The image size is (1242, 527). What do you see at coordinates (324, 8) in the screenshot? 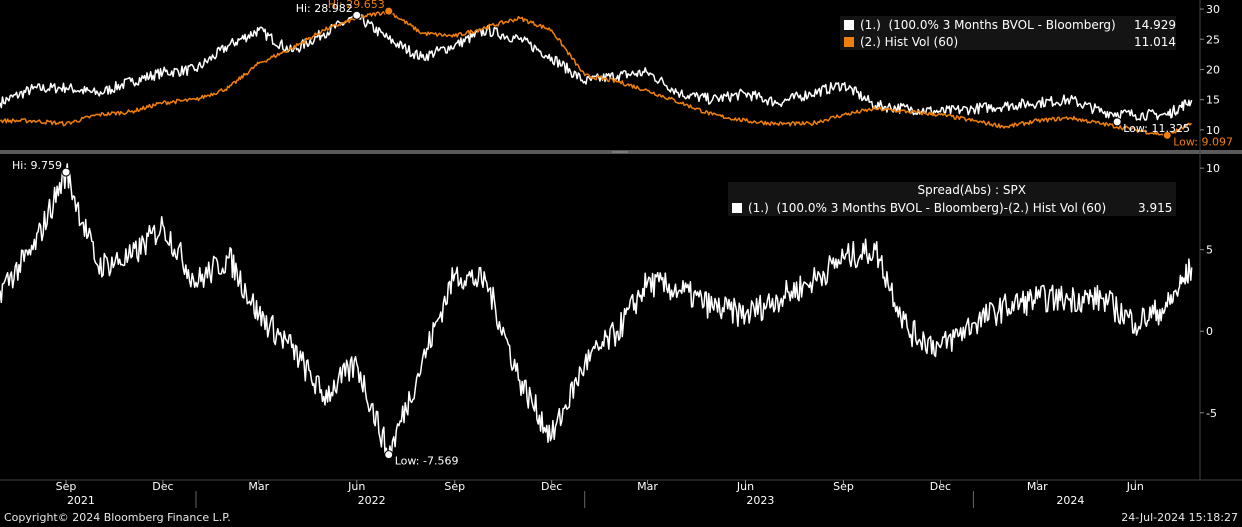
I see `top-annotation-1: Hi: 28.982` at bounding box center [324, 8].